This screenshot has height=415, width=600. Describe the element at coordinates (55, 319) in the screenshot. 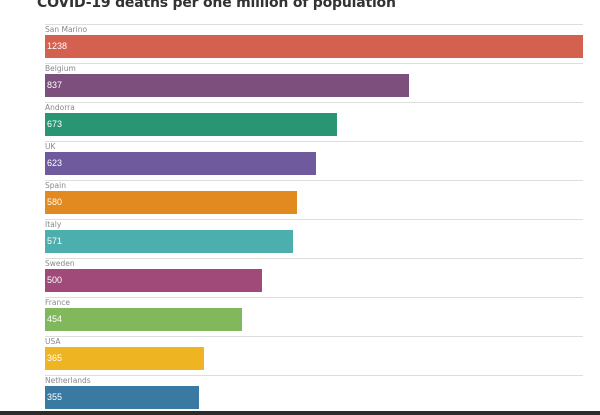

I see `bar-value-label: 454` at that location.